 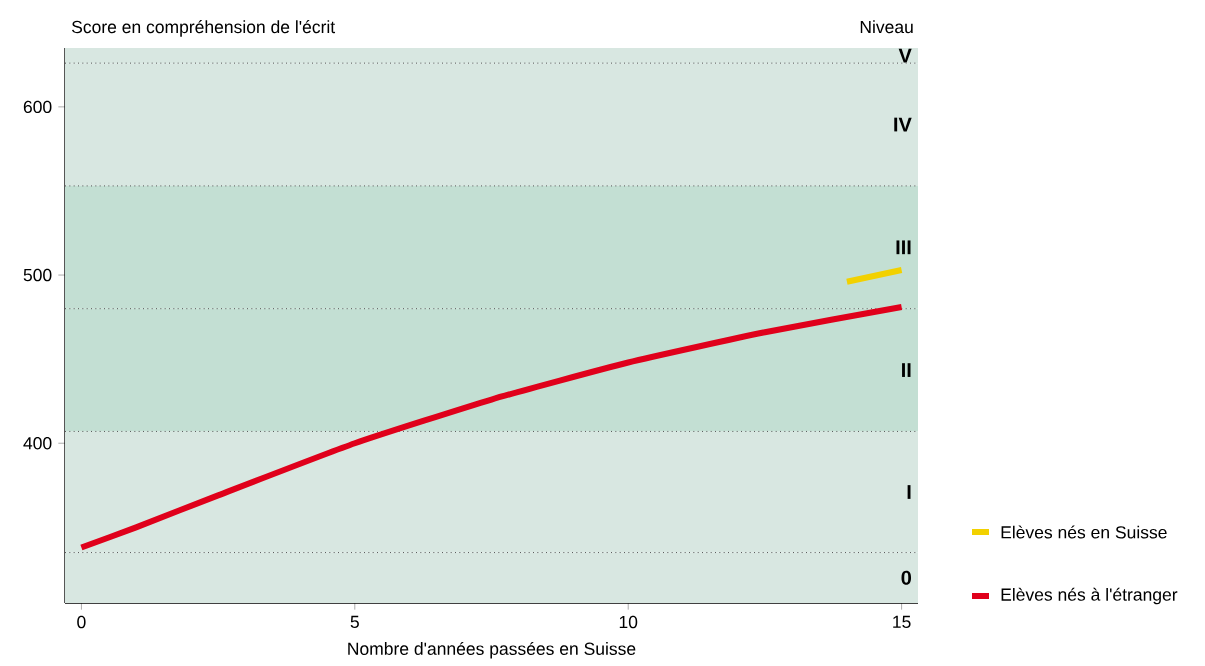 What do you see at coordinates (903, 247) in the screenshot?
I see `band-label: III` at bounding box center [903, 247].